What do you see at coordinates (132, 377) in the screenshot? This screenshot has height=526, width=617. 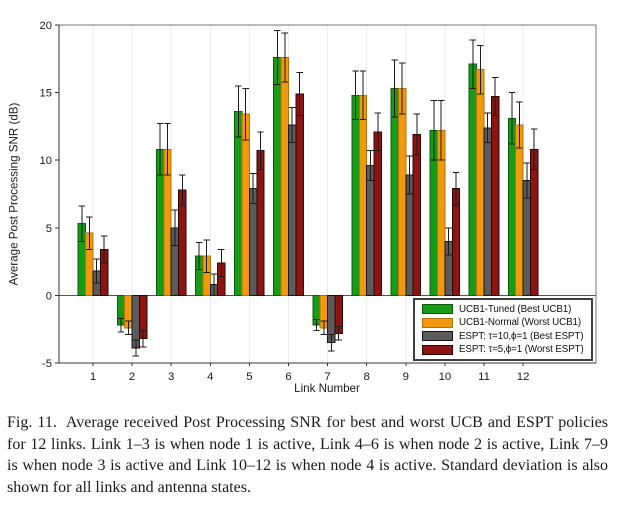 I see `x-tick-label-2: 2` at bounding box center [132, 377].